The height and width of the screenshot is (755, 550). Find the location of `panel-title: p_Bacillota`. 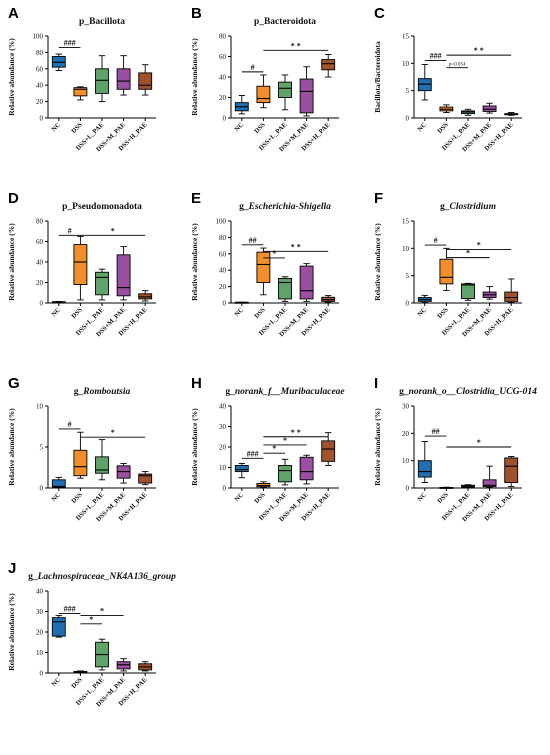

panel-title: p_Bacillota is located at coordinates (102, 22).